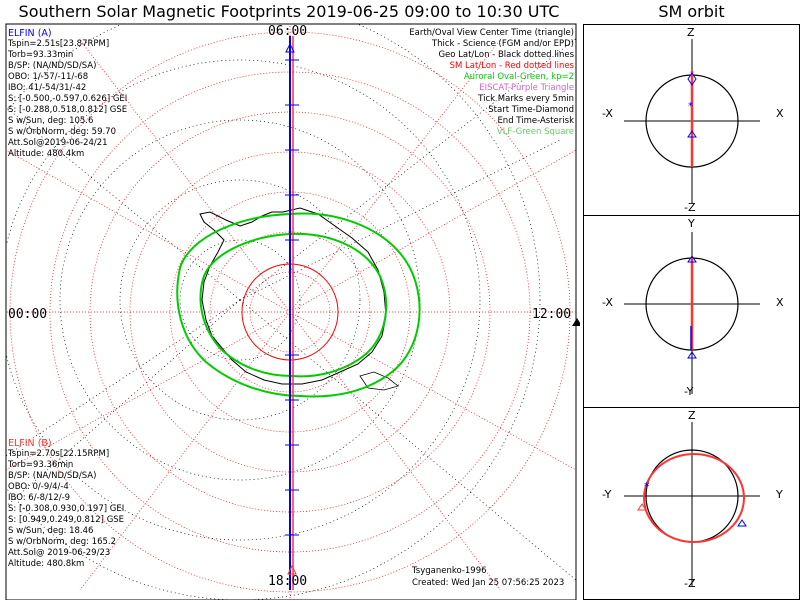  I want to click on legend-item: Tick Marks every 5min, so click(526, 99).